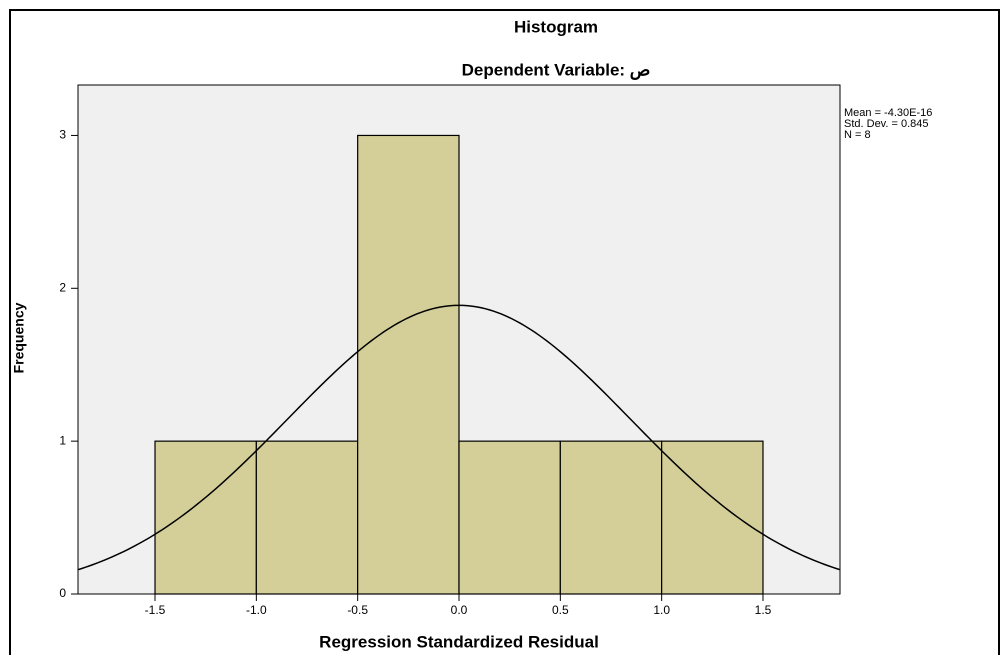 The height and width of the screenshot is (655, 1003). I want to click on y-tick-label: 0, so click(62, 593).